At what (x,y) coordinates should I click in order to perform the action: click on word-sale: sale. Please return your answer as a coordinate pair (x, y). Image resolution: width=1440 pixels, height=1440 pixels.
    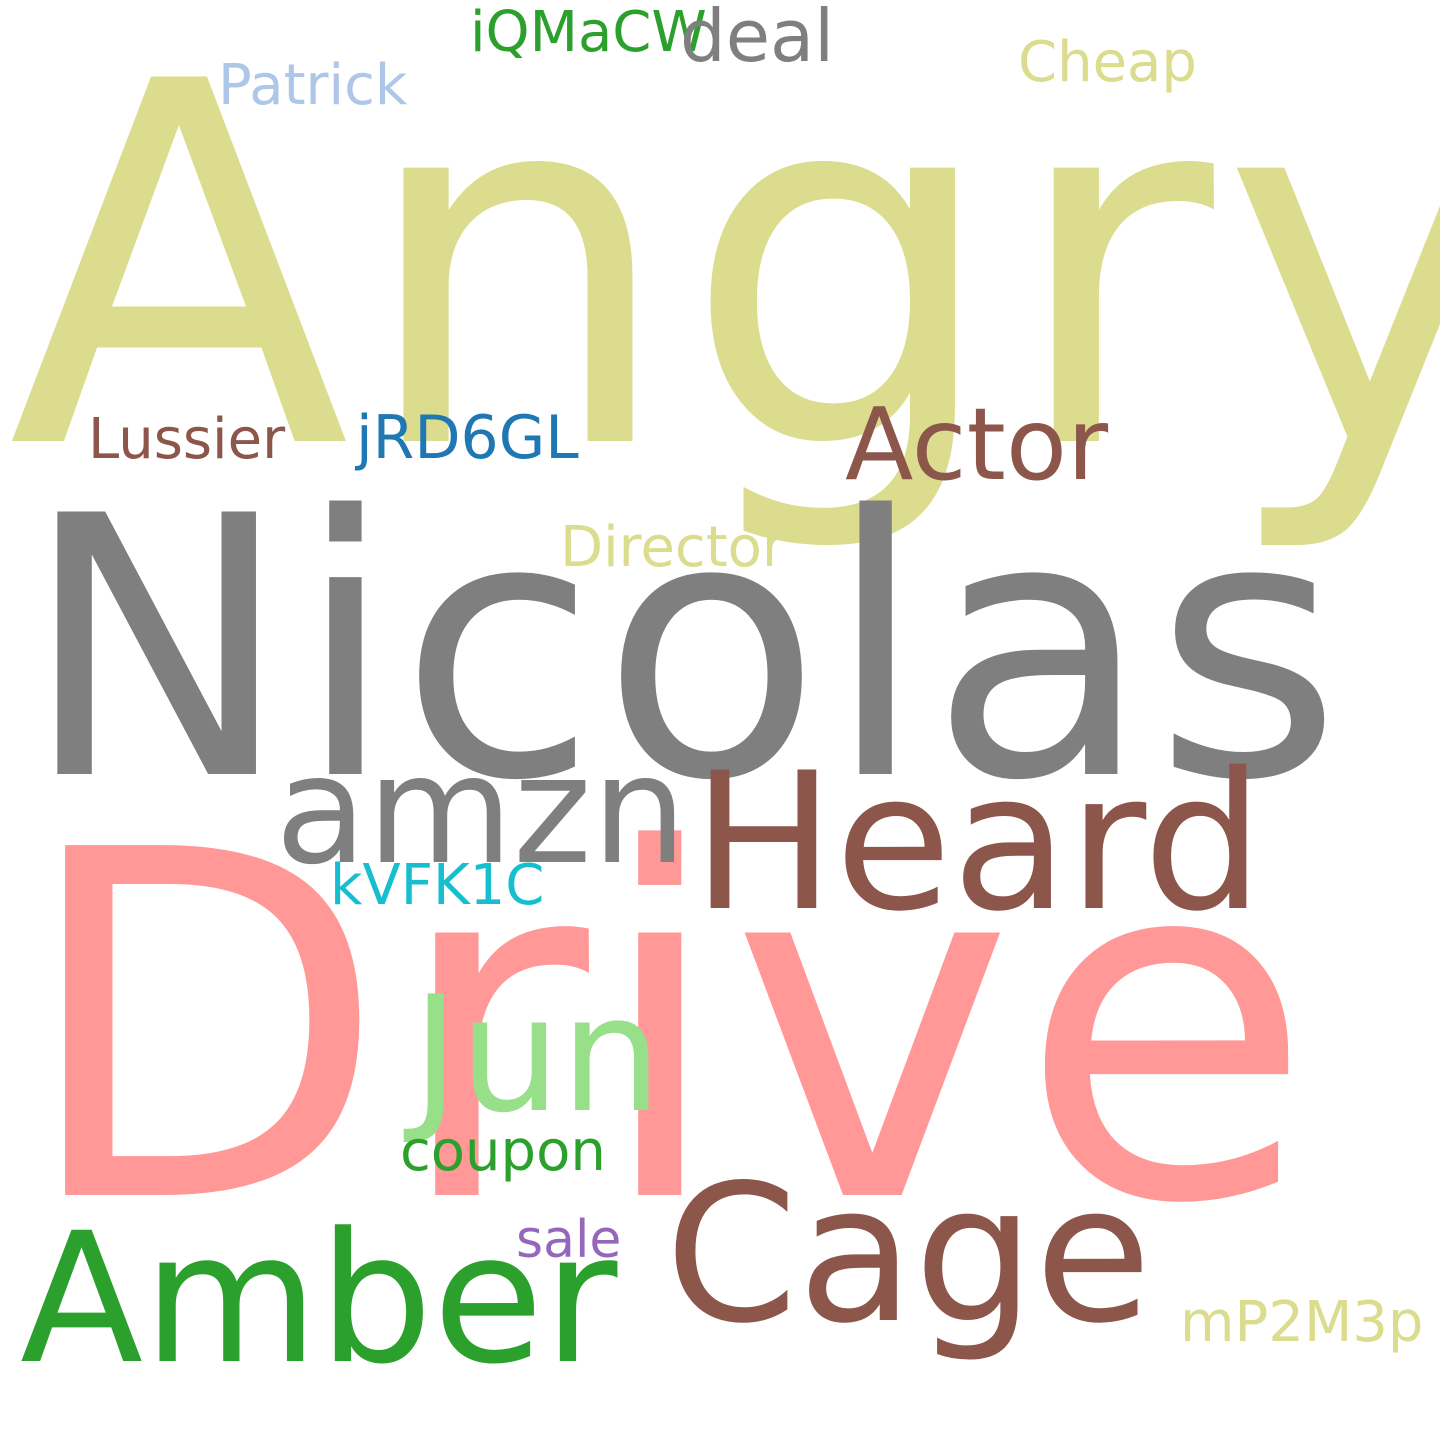
    Looking at the image, I should click on (569, 1240).